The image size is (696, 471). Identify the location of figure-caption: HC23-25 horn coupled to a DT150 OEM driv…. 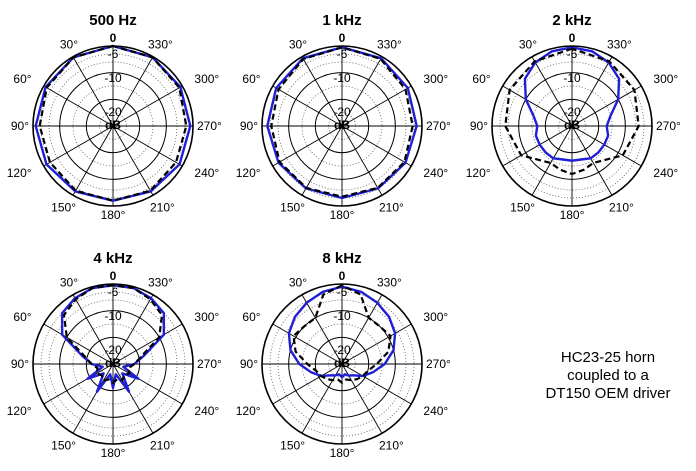
(608, 376).